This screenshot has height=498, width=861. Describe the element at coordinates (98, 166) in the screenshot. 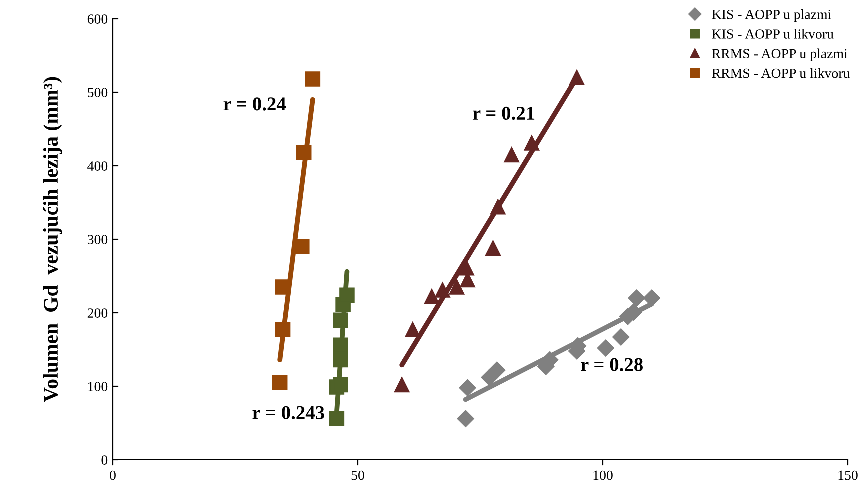

I see `y-tick-label: 400` at that location.